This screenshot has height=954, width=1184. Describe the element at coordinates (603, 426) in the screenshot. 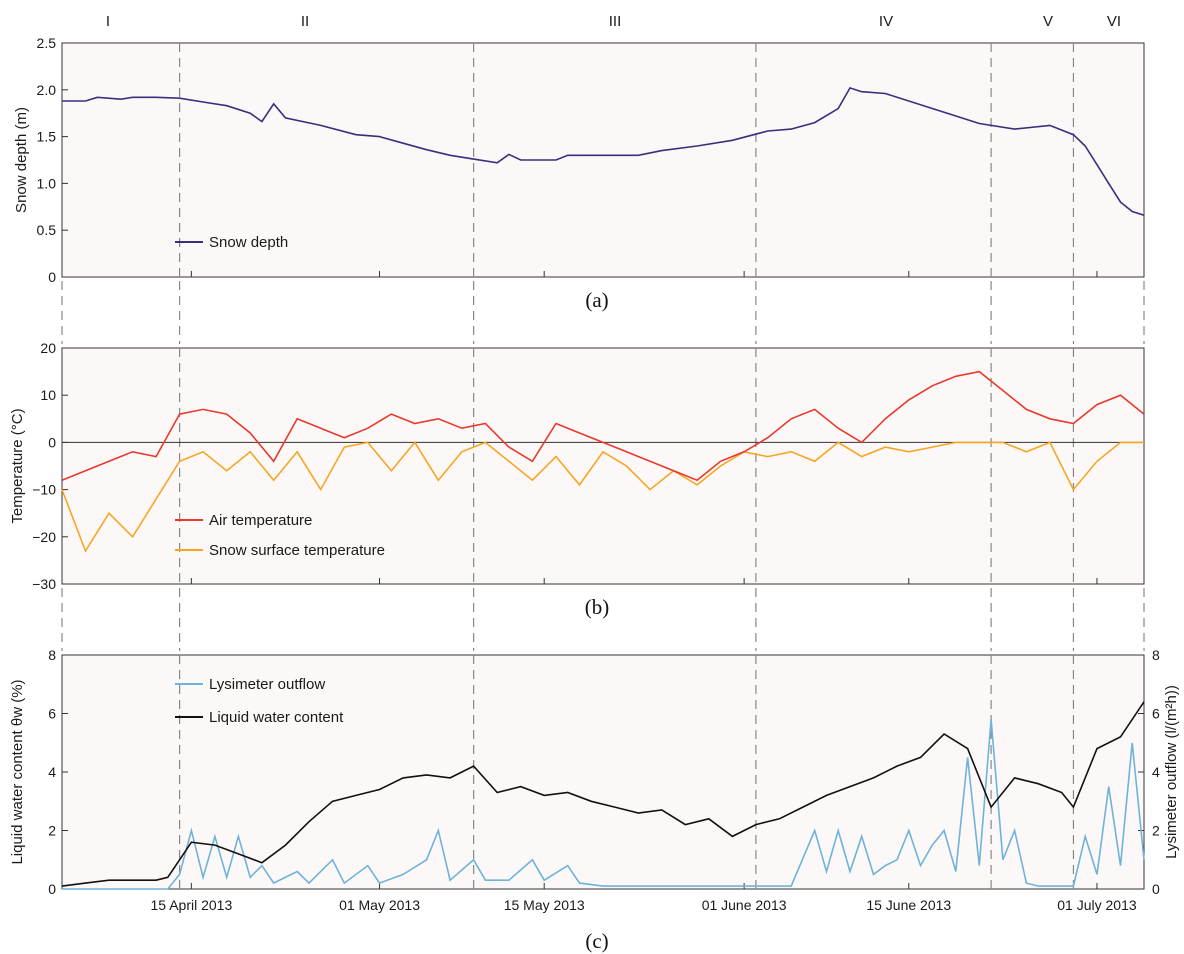

I see `air-temperature-line` at that location.